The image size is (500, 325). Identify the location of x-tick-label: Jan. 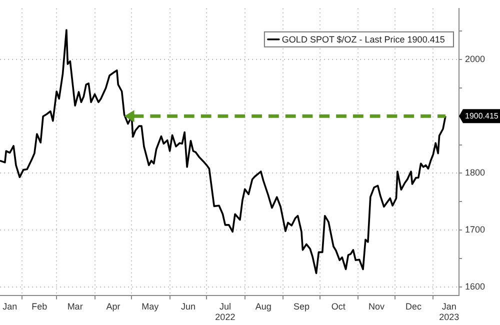
(10, 306).